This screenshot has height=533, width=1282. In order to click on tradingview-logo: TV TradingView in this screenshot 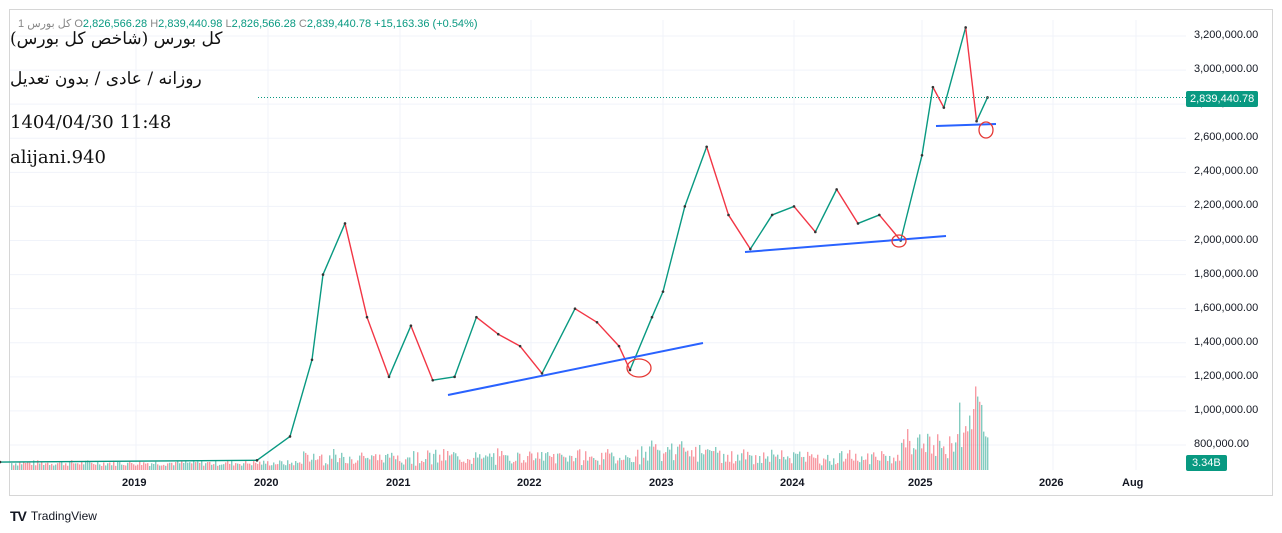, I will do `click(53, 516)`.